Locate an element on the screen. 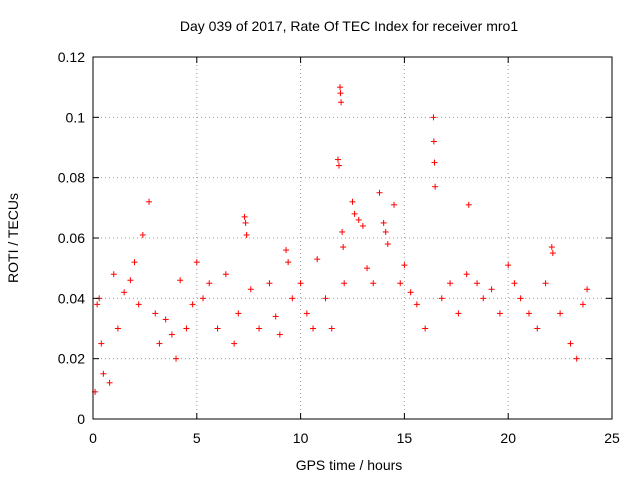 The width and height of the screenshot is (640, 480). y-tick-label: 0.02 is located at coordinates (71, 359).